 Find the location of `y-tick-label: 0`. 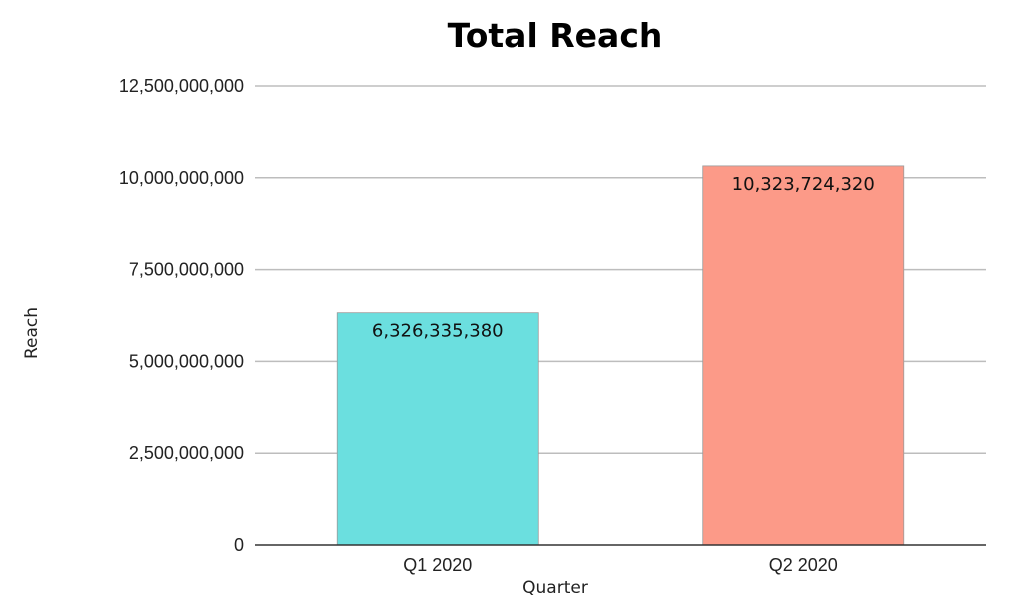

y-tick-label: 0 is located at coordinates (239, 545).